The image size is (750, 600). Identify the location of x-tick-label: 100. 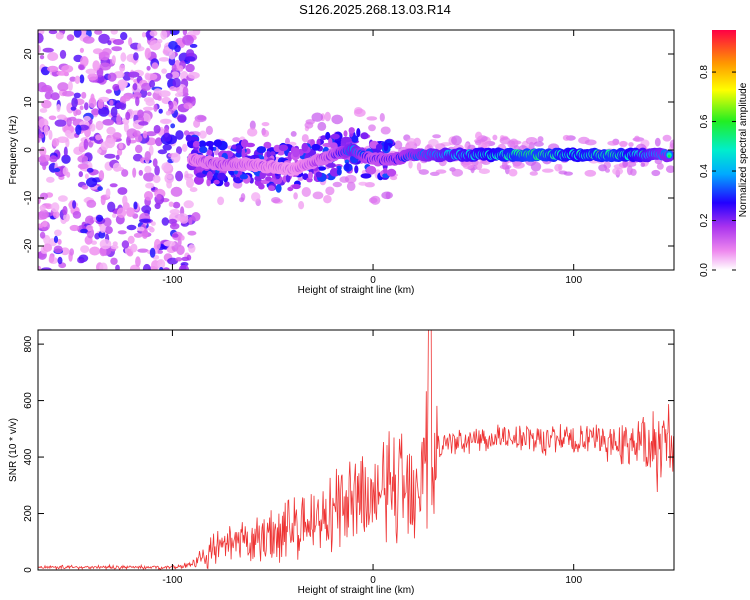
(573, 580).